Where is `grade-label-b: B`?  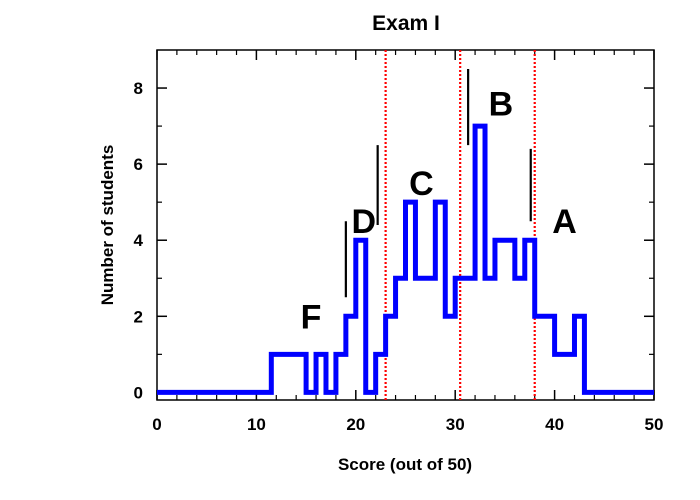
grade-label-b: B is located at coordinates (501, 104).